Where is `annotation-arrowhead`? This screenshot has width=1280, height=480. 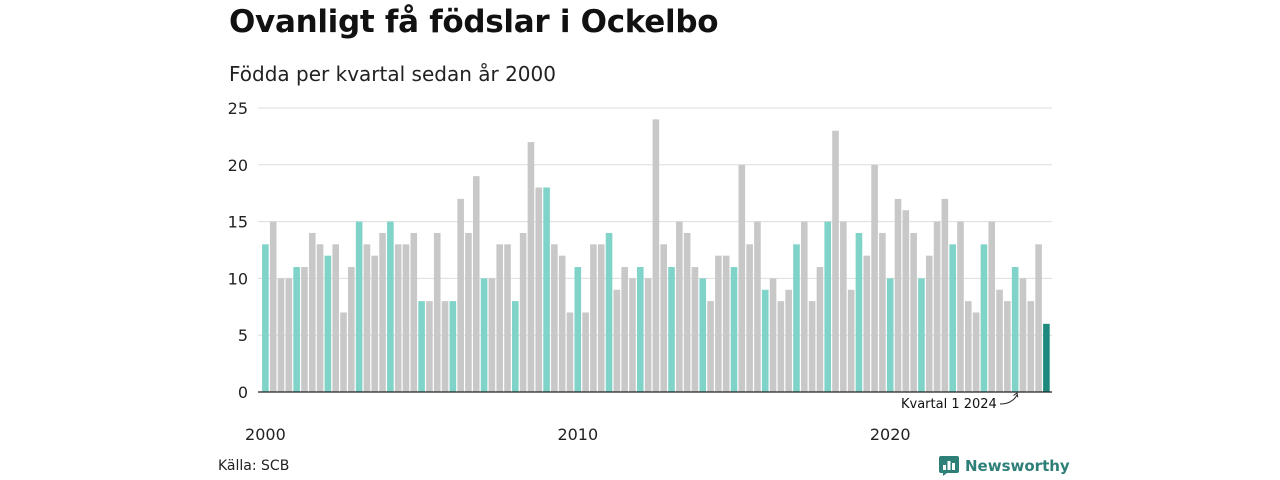
annotation-arrowhead is located at coordinates (1016, 395).